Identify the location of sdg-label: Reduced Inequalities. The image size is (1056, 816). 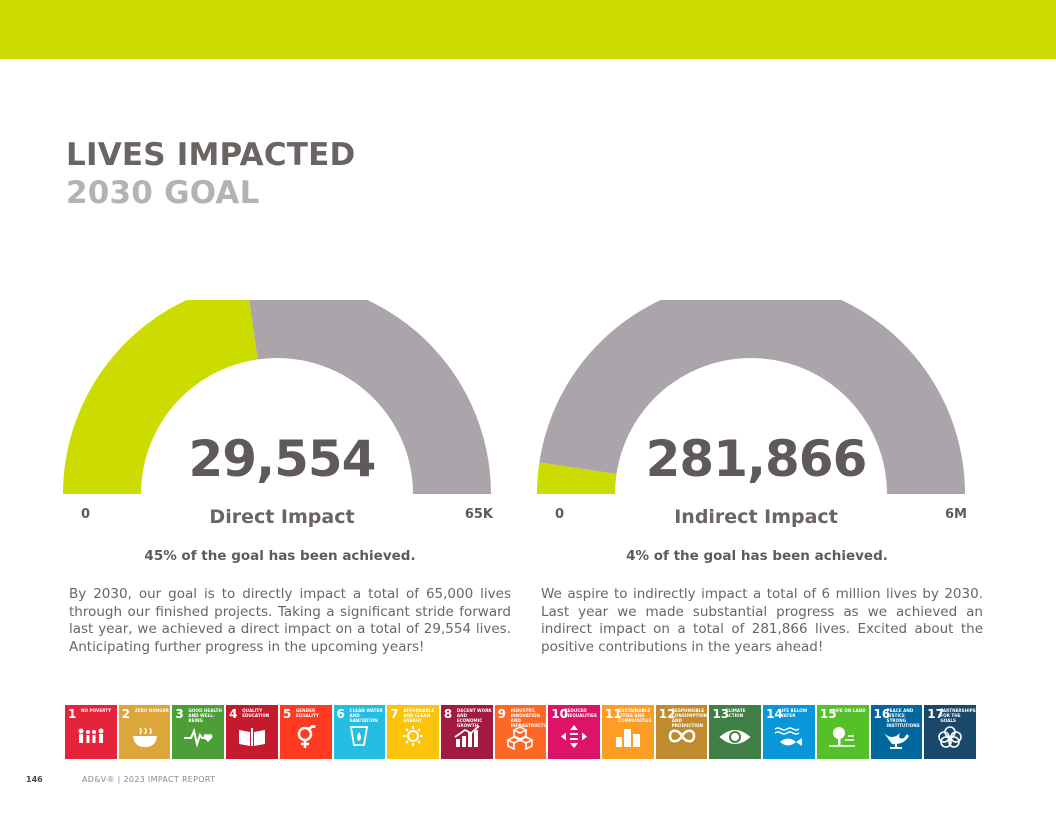
(580, 713).